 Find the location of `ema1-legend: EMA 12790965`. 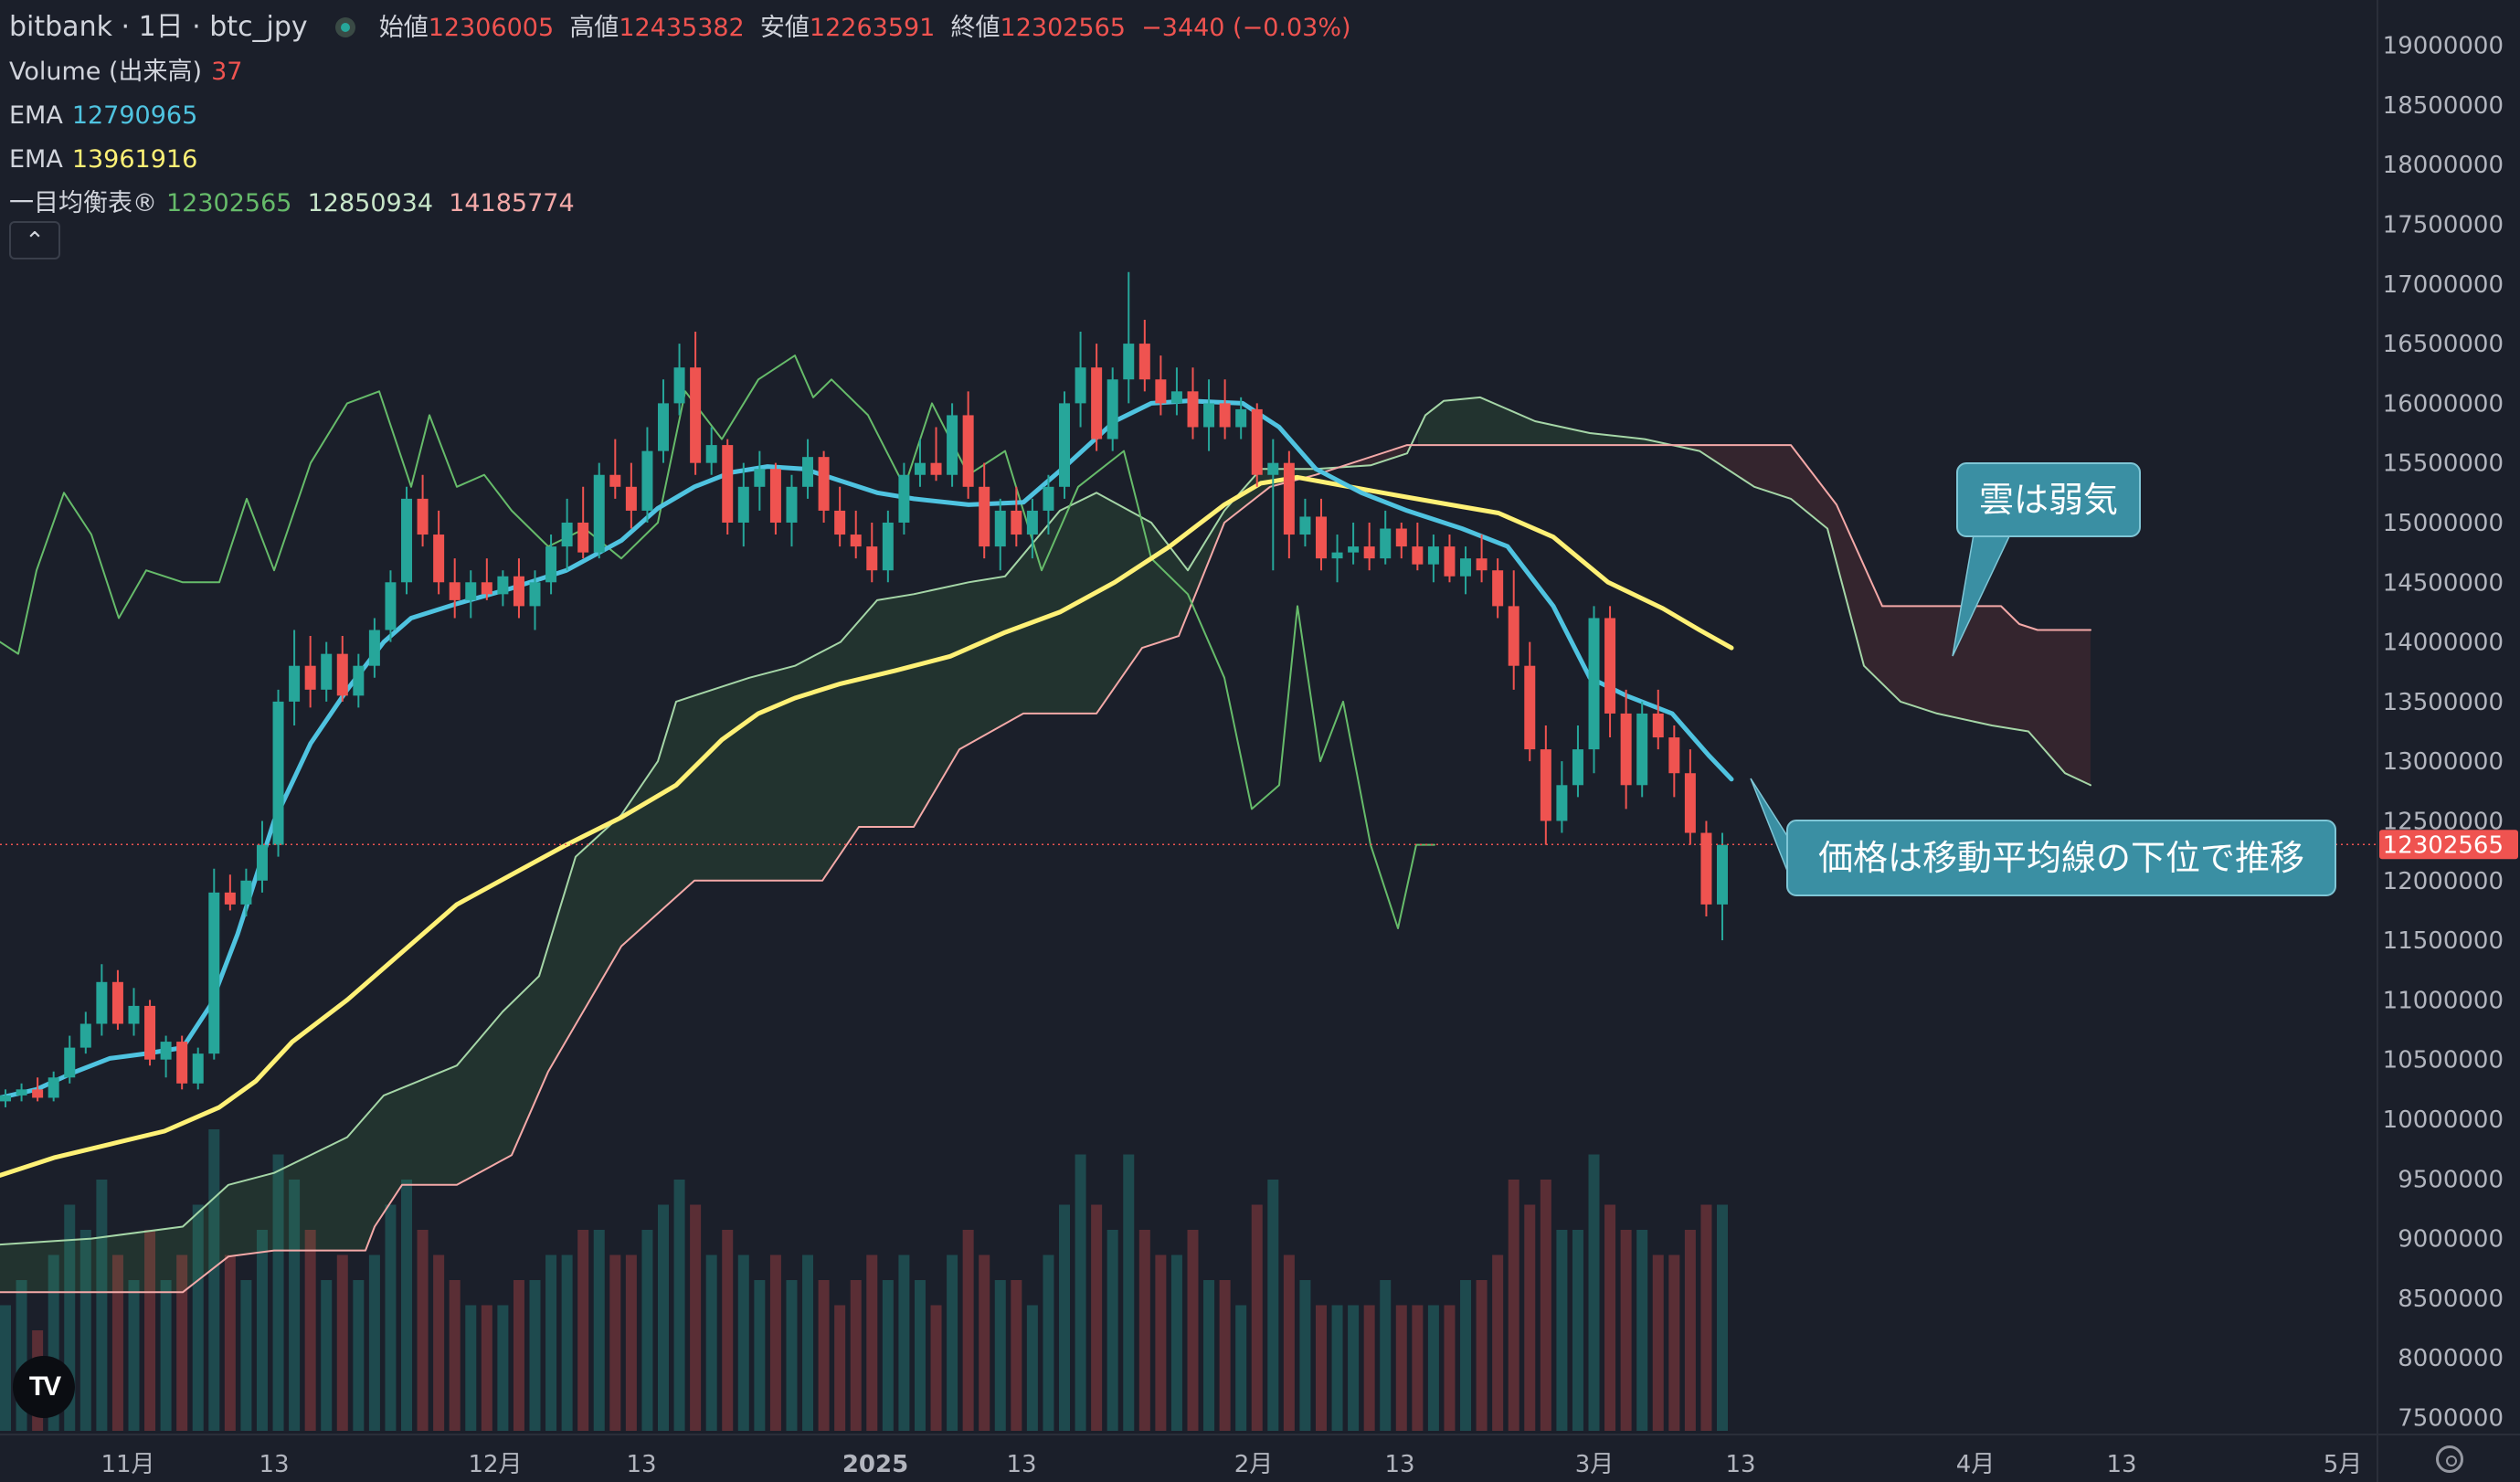

ema1-legend: EMA 12790965 is located at coordinates (680, 116).